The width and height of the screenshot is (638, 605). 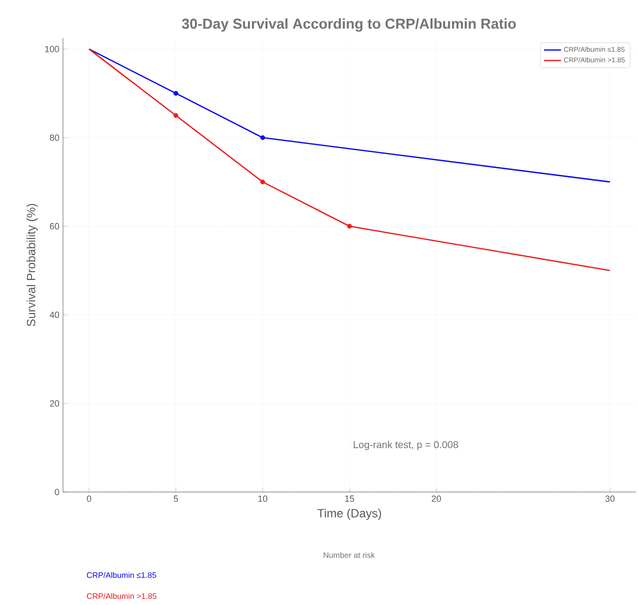 I want to click on y-axis-title: Survival Probability (%), so click(x=32, y=265).